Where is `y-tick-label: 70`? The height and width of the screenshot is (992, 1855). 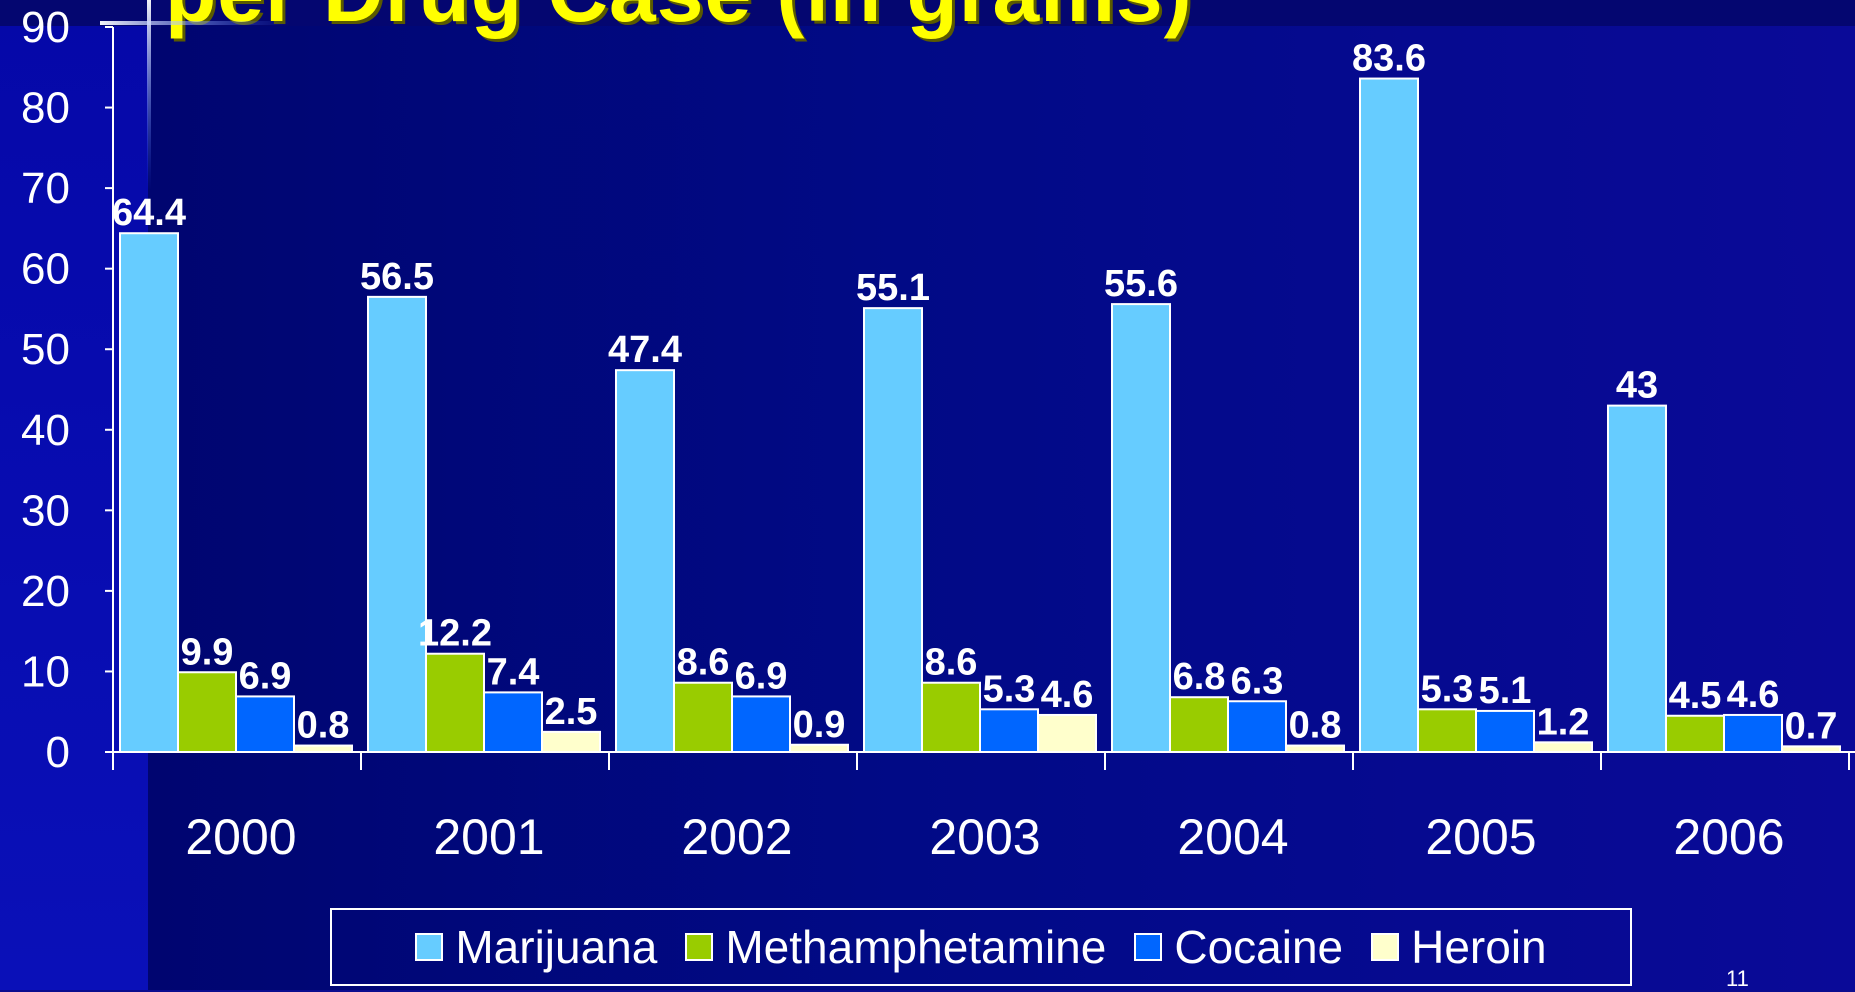 y-tick-label: 70 is located at coordinates (45, 188).